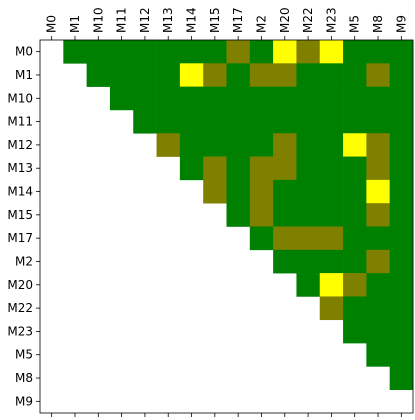 Image resolution: width=415 pixels, height=420 pixels. What do you see at coordinates (261, 24) in the screenshot?
I see `x-tick-label: M2` at bounding box center [261, 24].